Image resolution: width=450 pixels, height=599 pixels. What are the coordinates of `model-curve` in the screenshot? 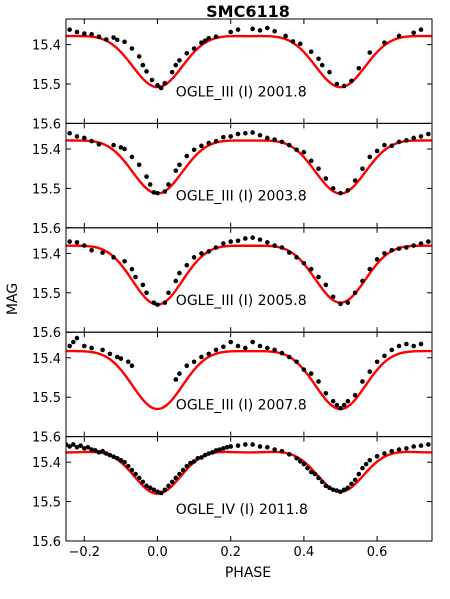 It's located at (249, 472).